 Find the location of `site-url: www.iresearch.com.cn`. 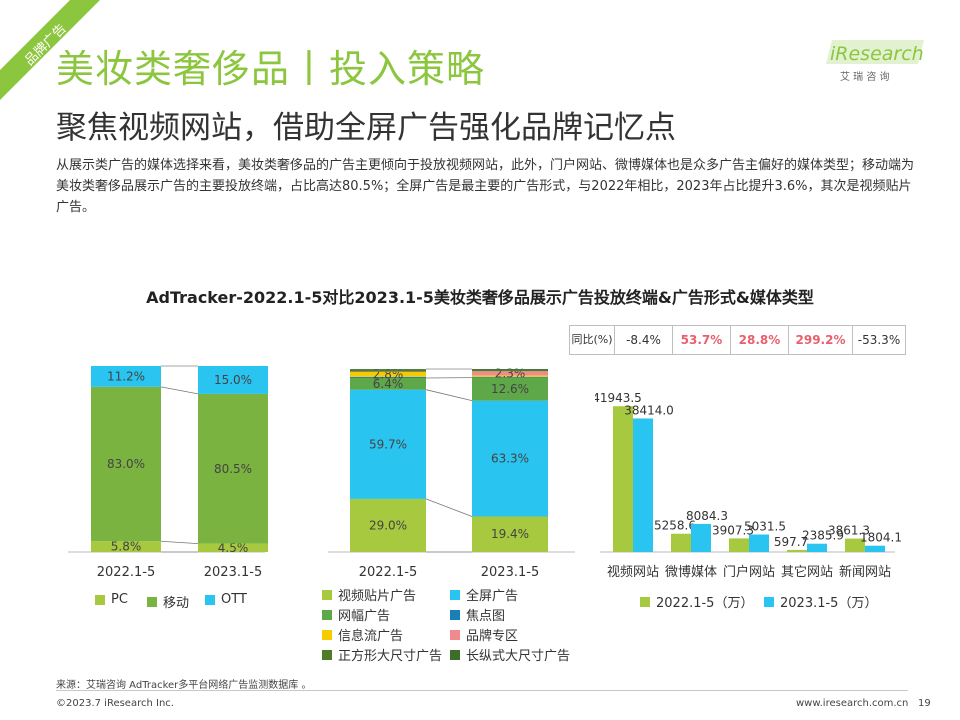

site-url: www.iresearch.com.cn is located at coordinates (852, 703).